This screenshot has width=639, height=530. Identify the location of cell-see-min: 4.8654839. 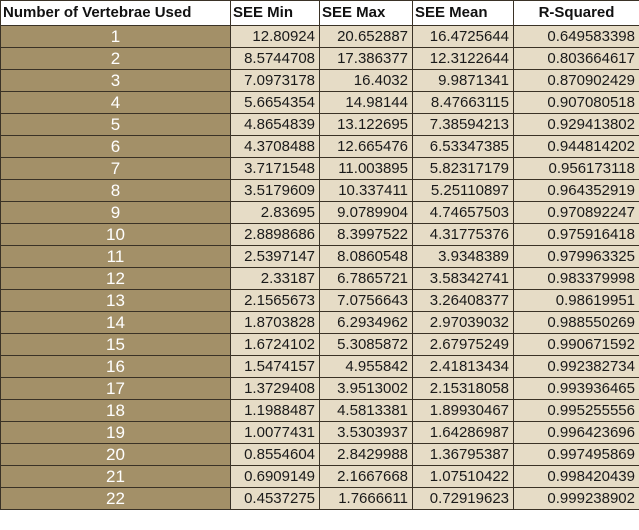
(275, 124).